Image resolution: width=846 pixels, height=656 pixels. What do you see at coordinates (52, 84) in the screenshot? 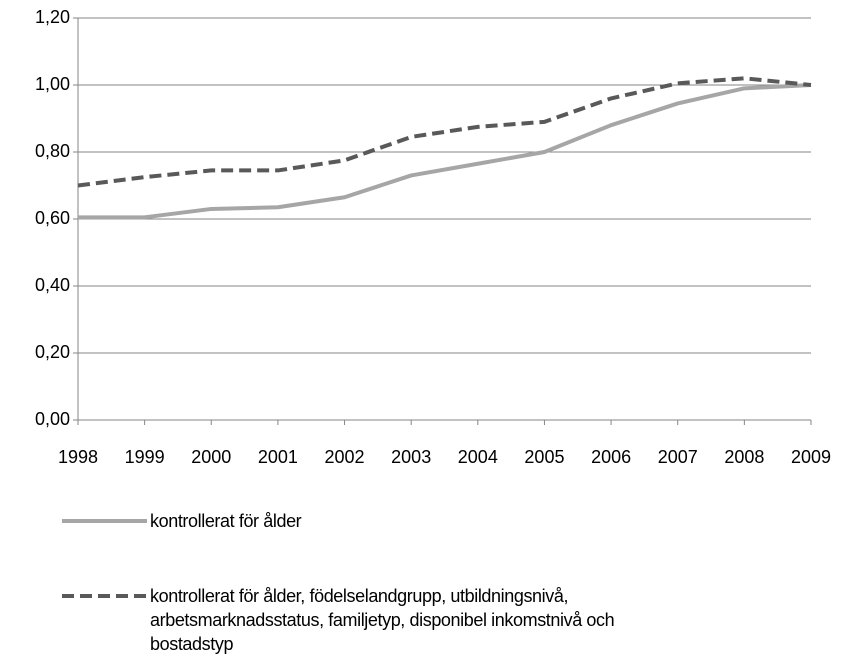
I see `y-tick-label: 1,00` at bounding box center [52, 84].